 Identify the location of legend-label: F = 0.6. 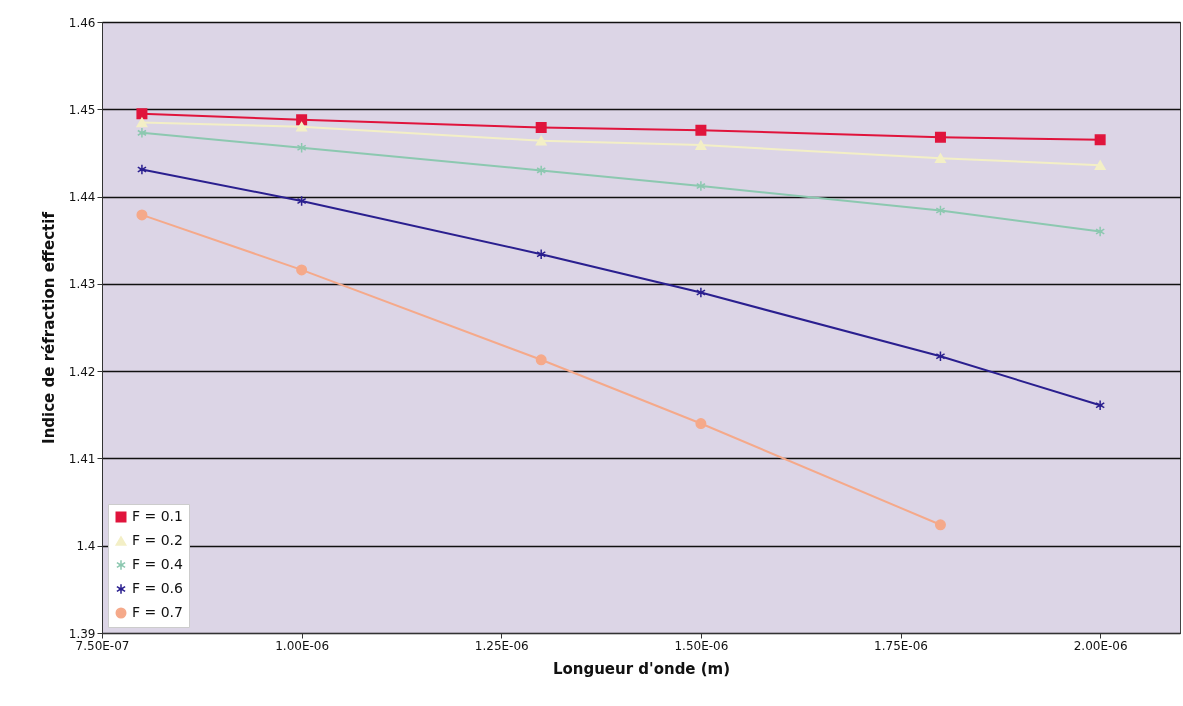
(158, 588).